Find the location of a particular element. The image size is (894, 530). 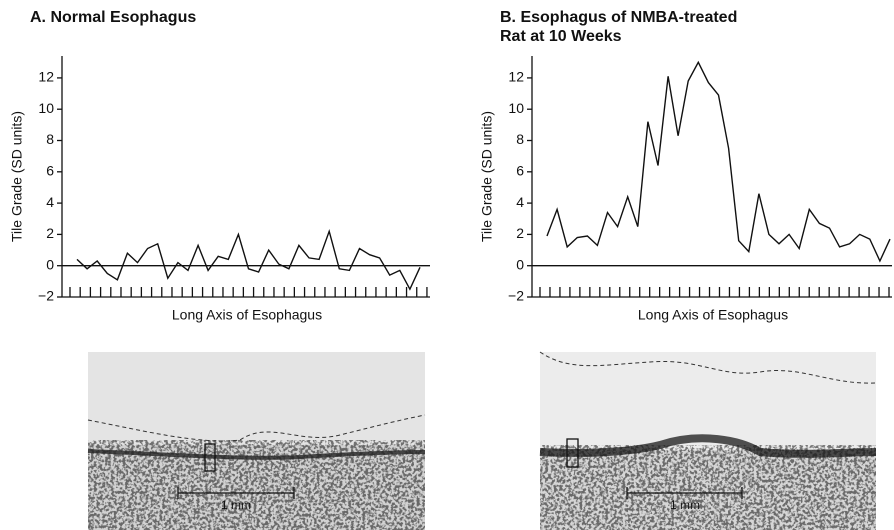

chart-title: Rat at 10 Weeks is located at coordinates (561, 36).